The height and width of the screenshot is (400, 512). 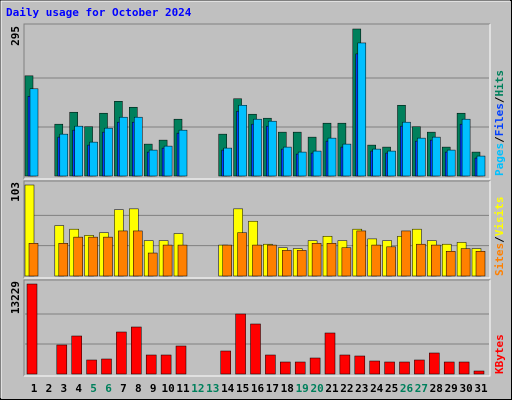 What do you see at coordinates (436, 388) in the screenshot?
I see `x-tick-label: 28` at bounding box center [436, 388].